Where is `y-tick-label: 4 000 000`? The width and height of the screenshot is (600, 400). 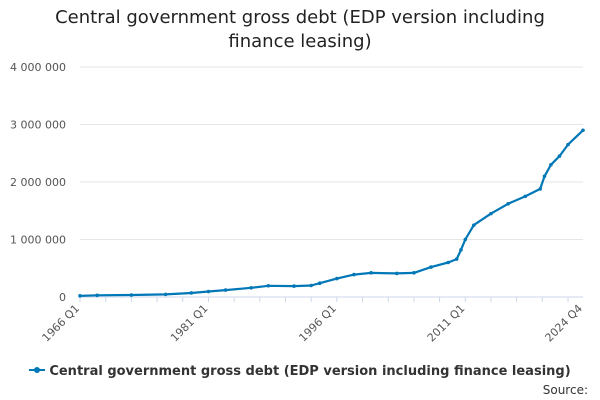
y-tick-label: 4 000 000 is located at coordinates (38, 67).